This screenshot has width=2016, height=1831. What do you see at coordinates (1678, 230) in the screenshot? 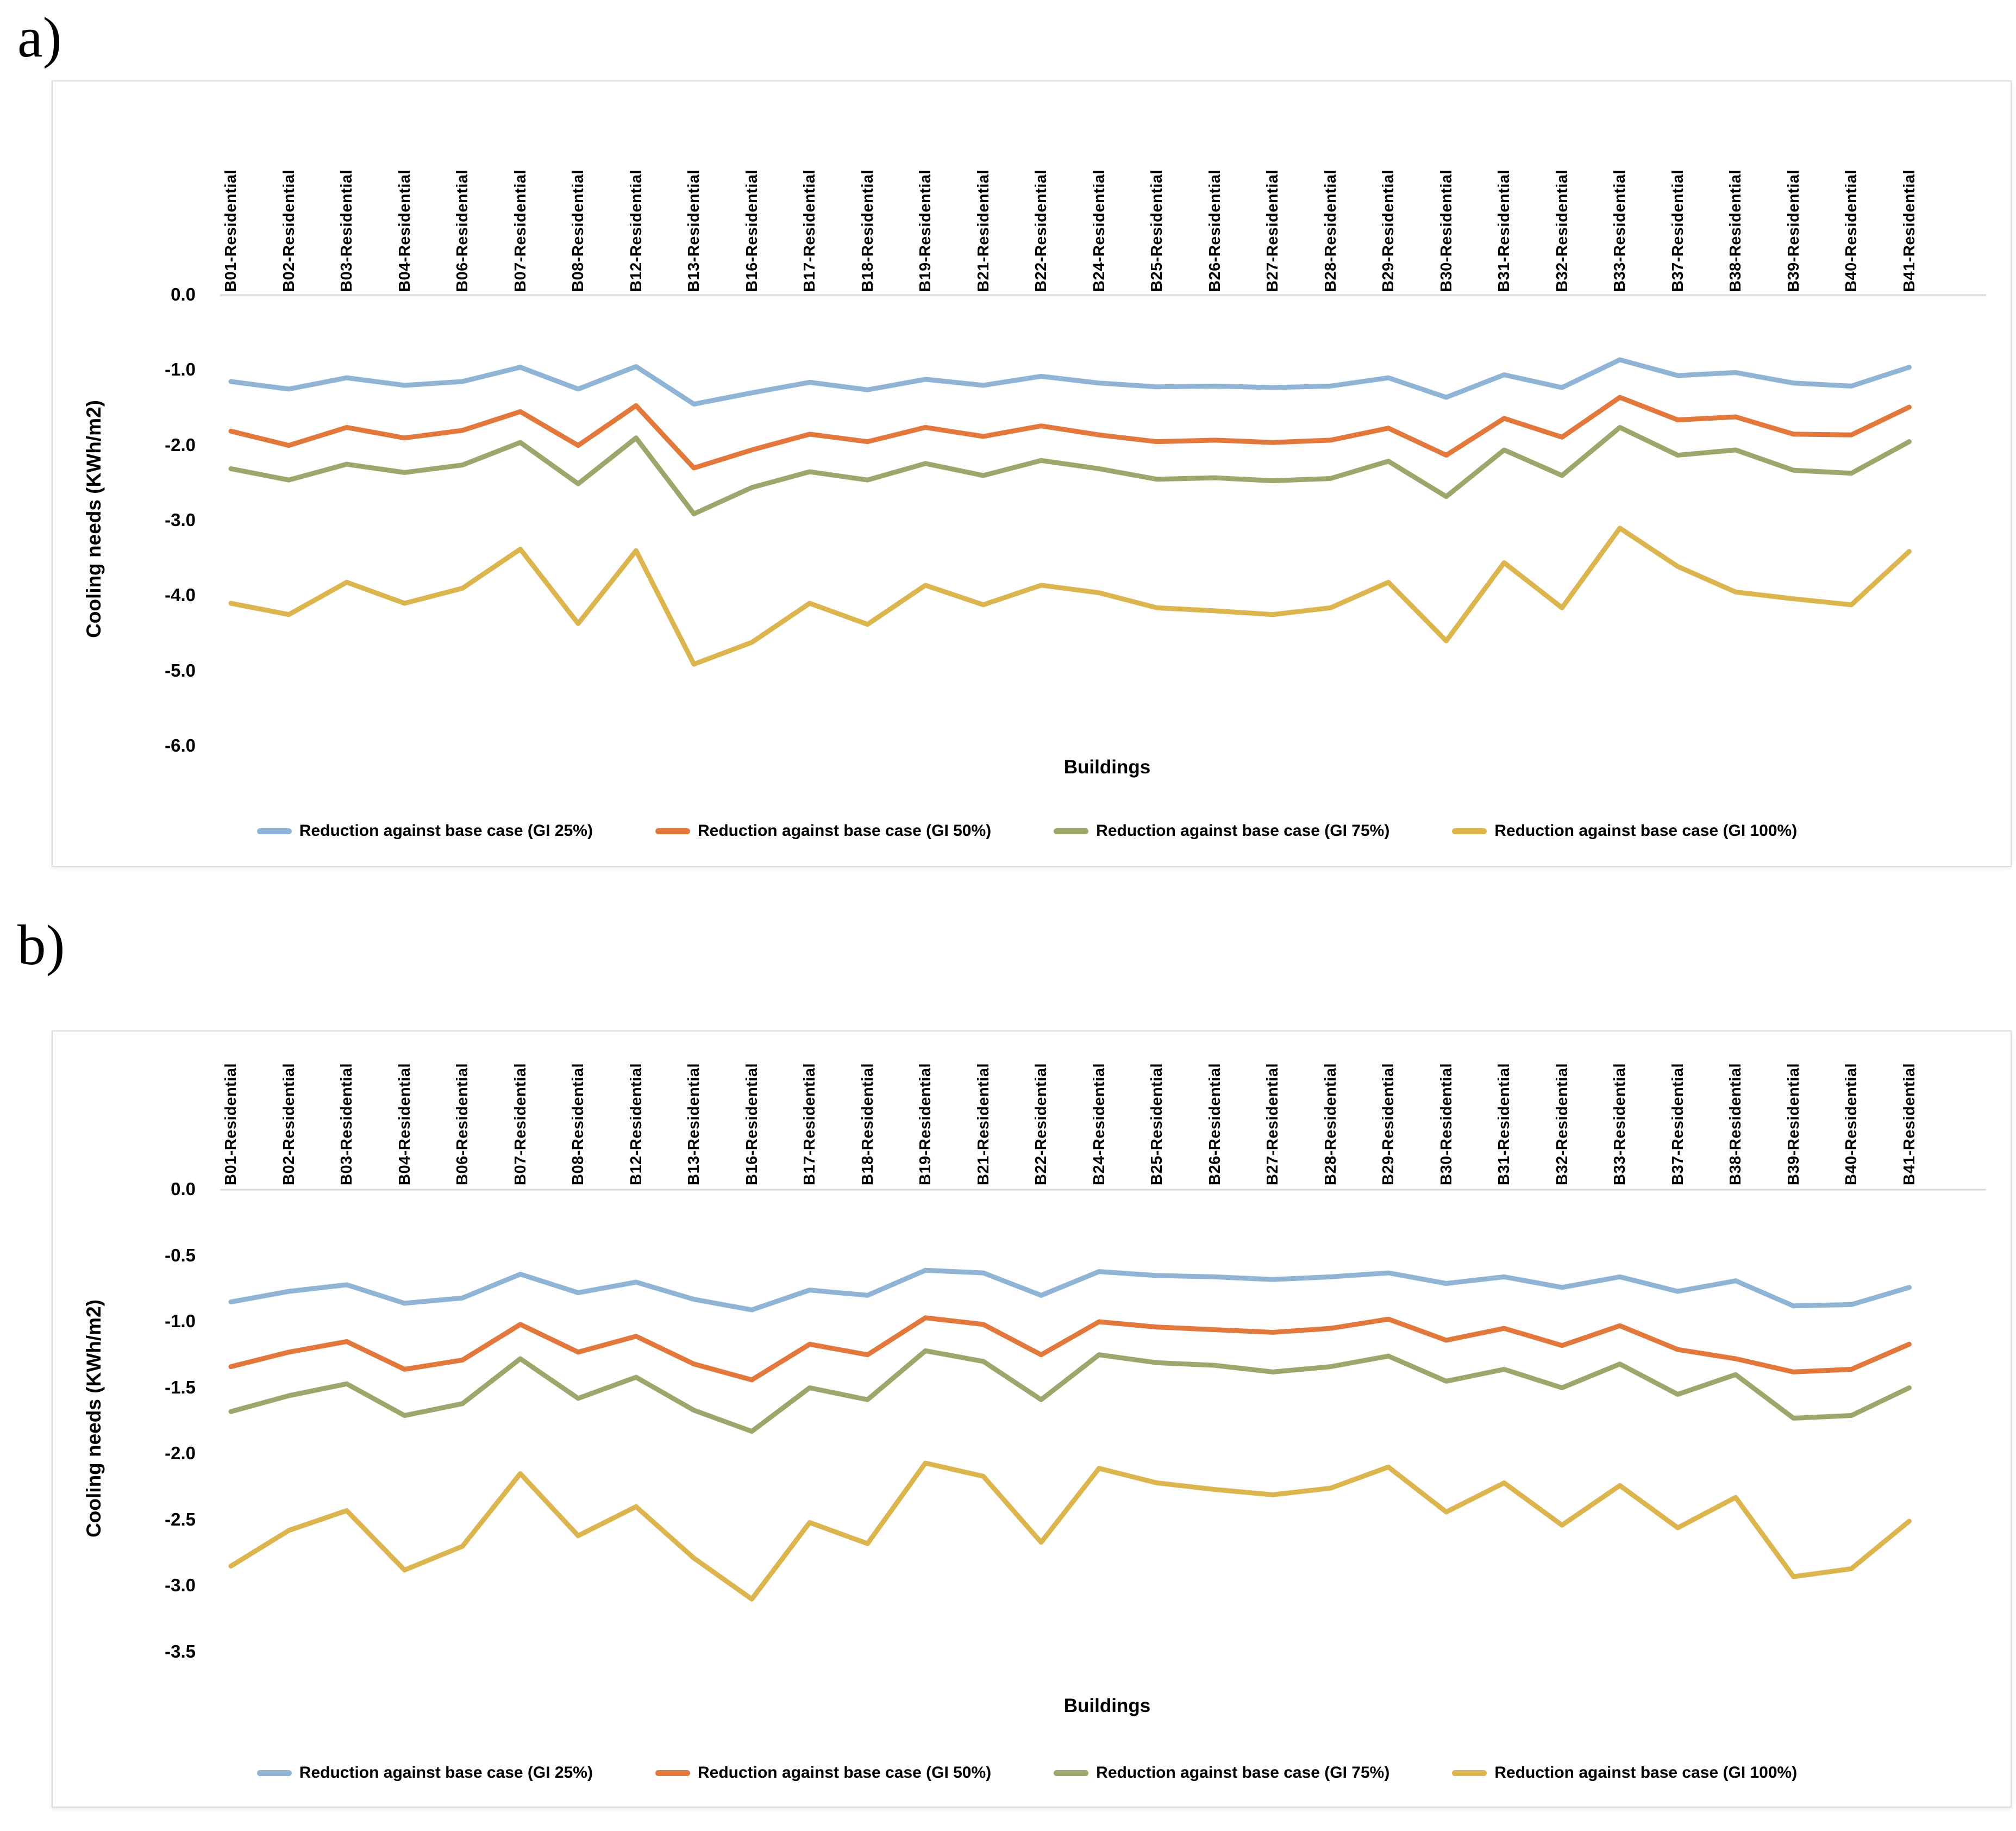
I see `category-label-a: B37-Residential` at bounding box center [1678, 230].